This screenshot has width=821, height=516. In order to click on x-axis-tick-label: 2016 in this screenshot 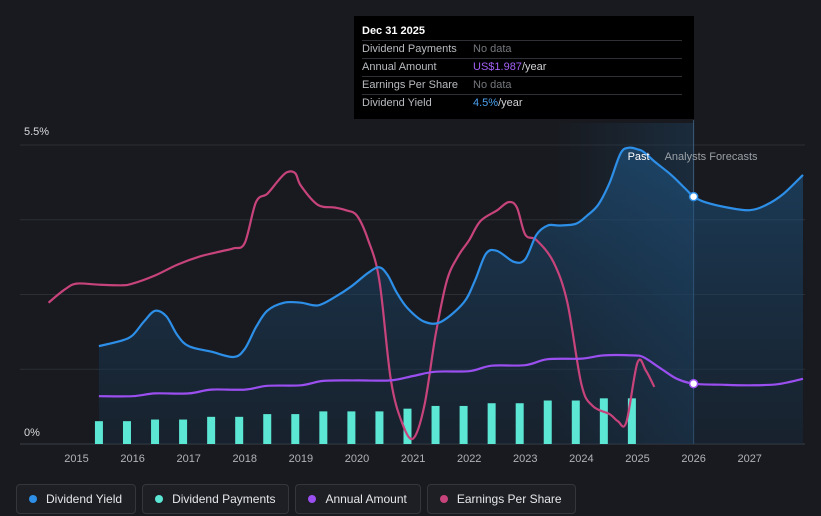, I will do `click(132, 459)`.